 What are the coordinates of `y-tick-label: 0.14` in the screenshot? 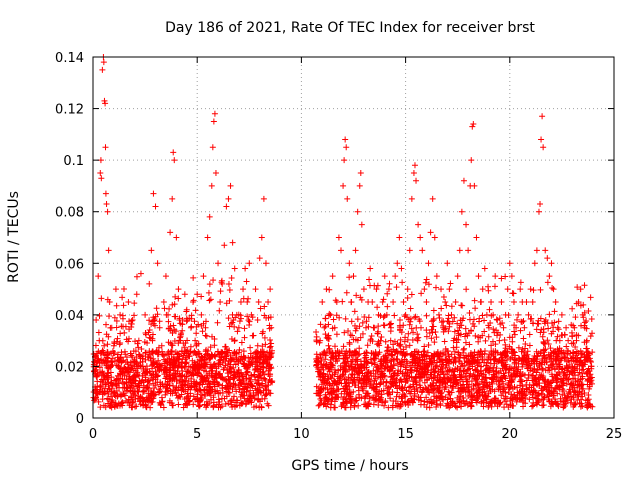 It's located at (69, 58).